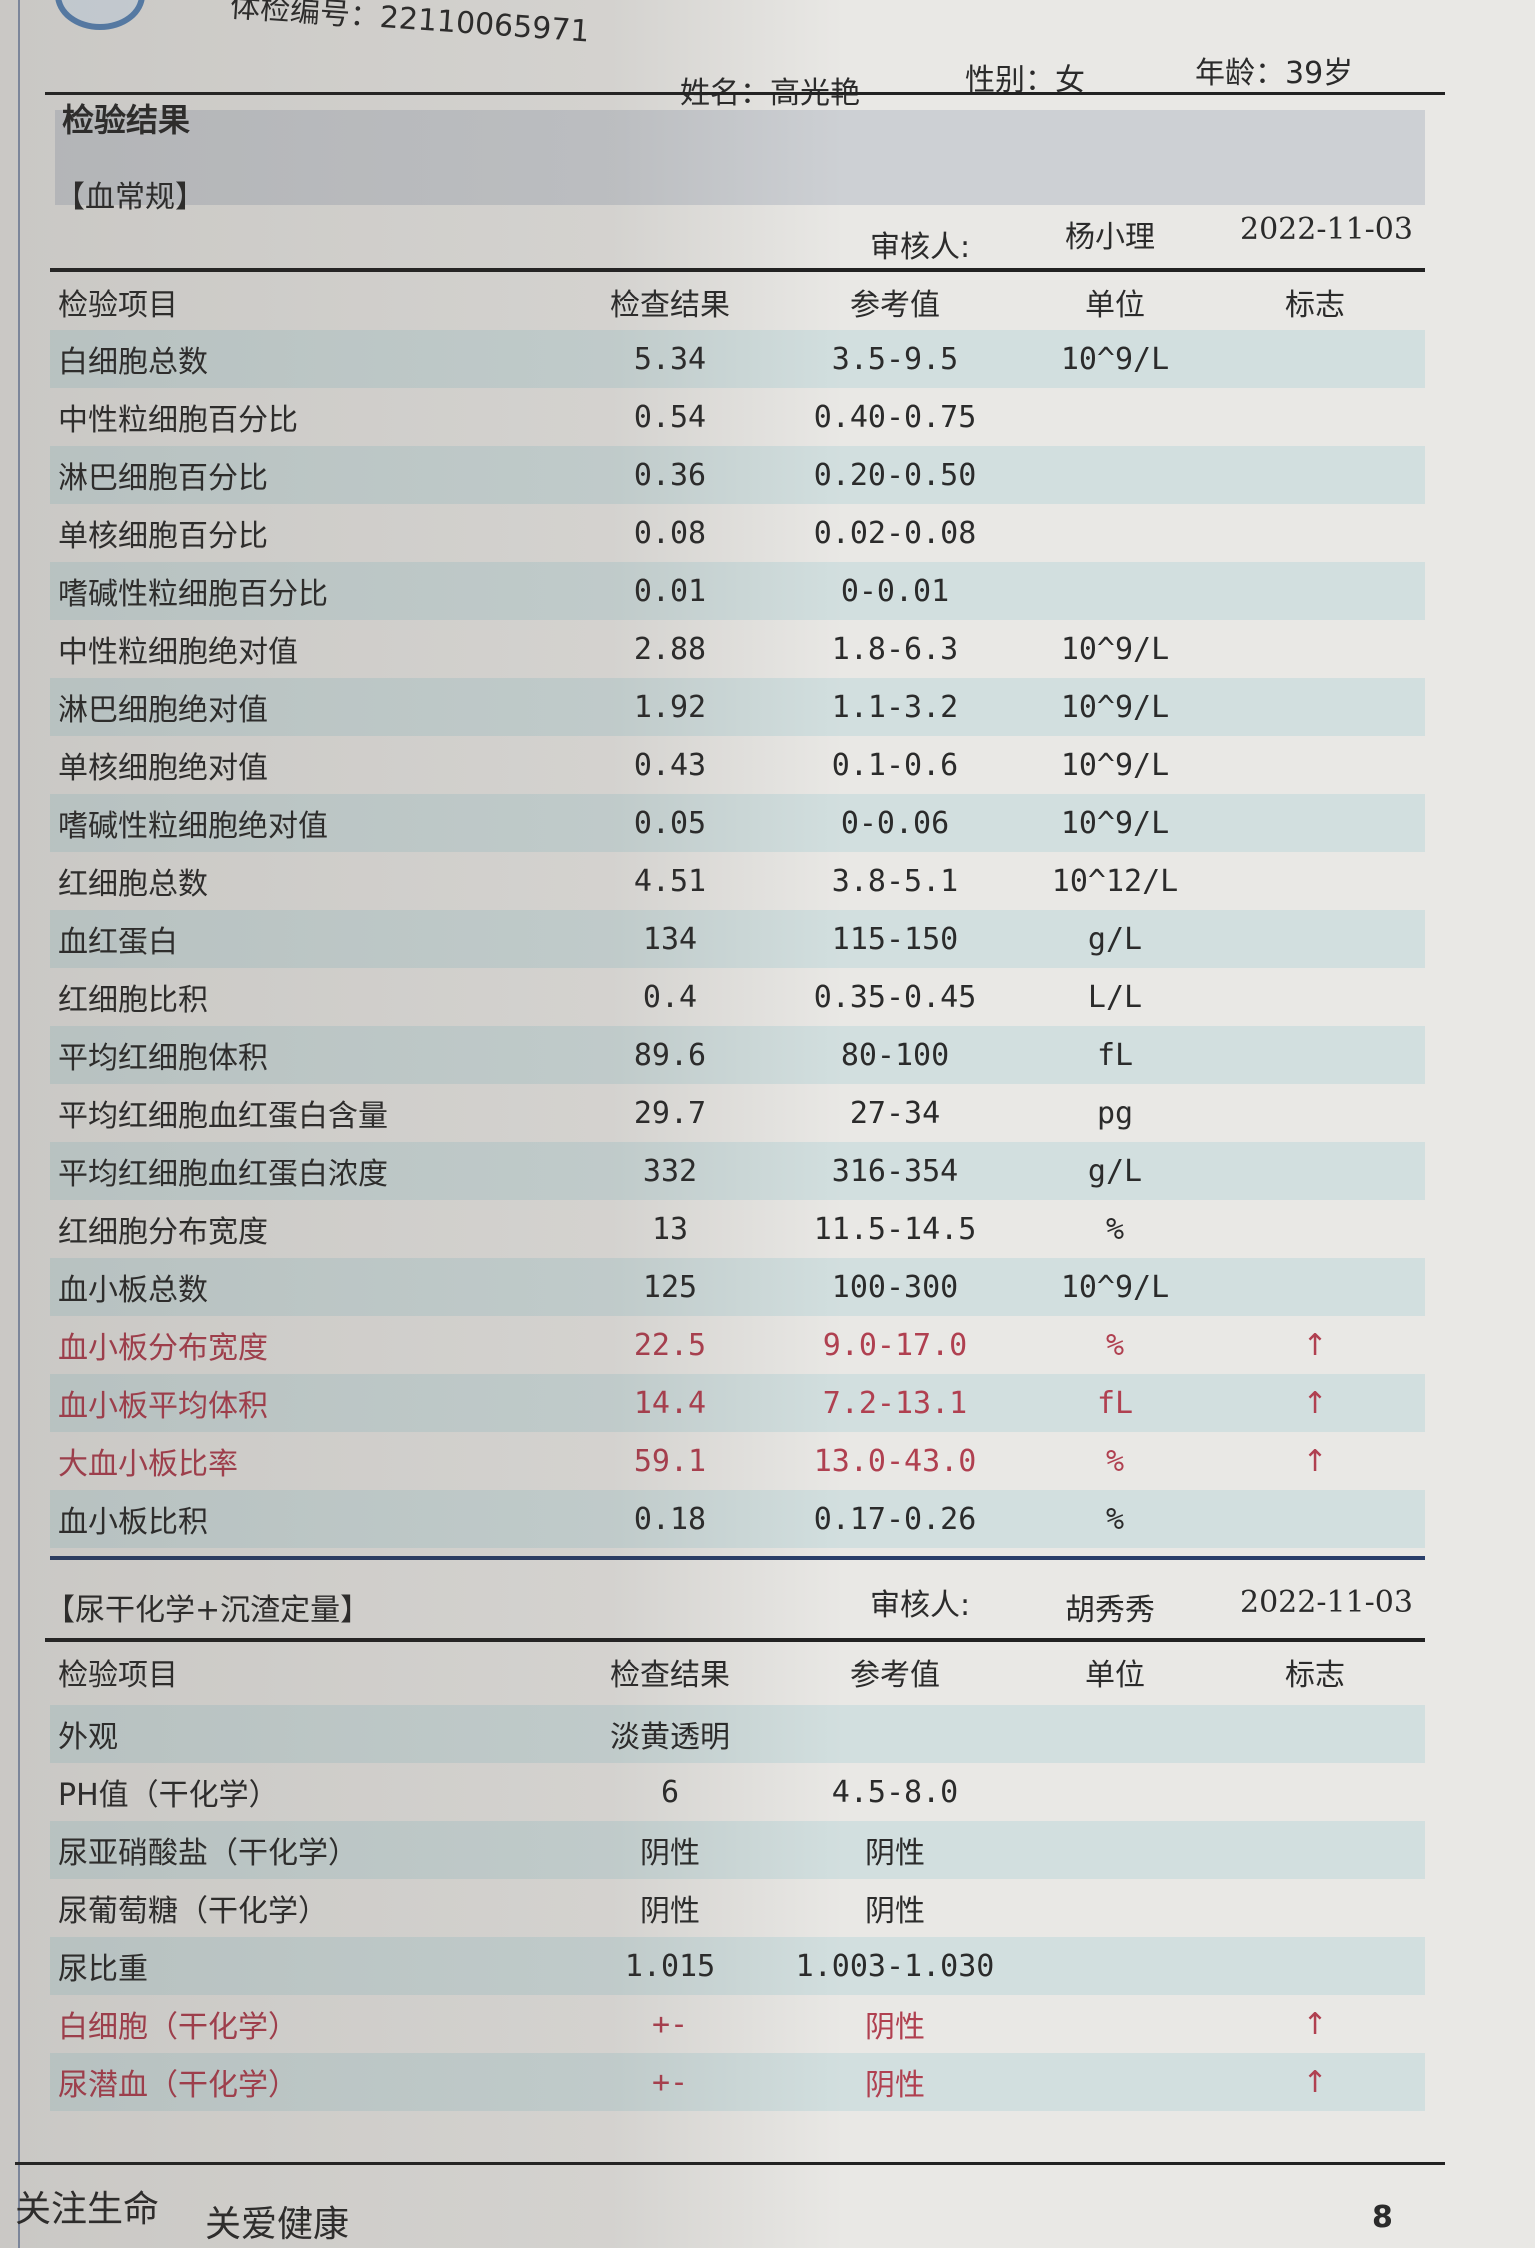  Describe the element at coordinates (737, 939) in the screenshot. I see `table-row: 血红蛋白 134 115-150 g/L` at that location.